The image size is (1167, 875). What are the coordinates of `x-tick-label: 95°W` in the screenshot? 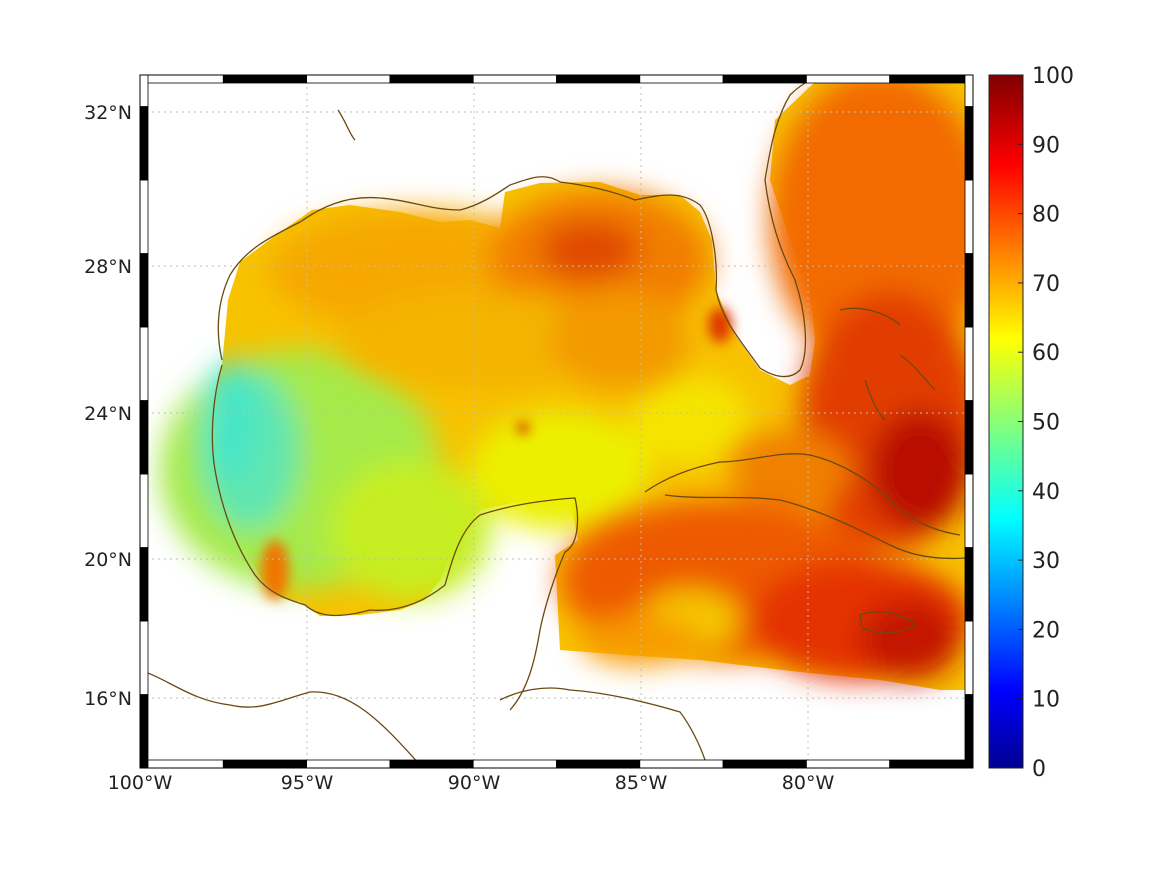 It's located at (307, 783).